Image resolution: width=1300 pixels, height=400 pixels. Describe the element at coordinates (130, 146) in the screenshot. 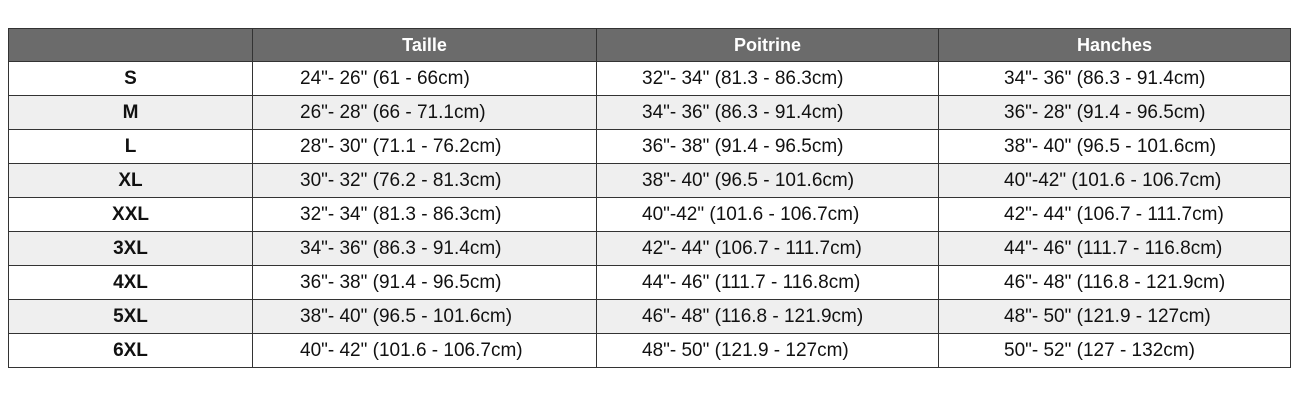

I see `size-cell: L` at that location.